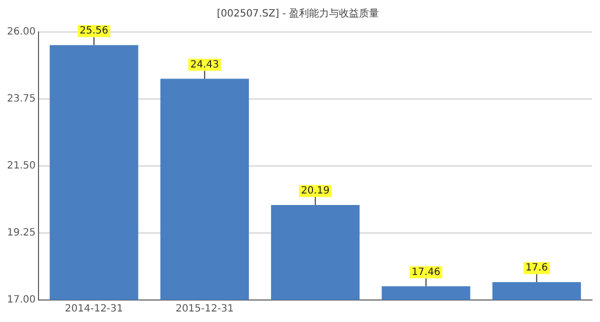  I want to click on x-tick-label: 2015-12-31, so click(205, 309).